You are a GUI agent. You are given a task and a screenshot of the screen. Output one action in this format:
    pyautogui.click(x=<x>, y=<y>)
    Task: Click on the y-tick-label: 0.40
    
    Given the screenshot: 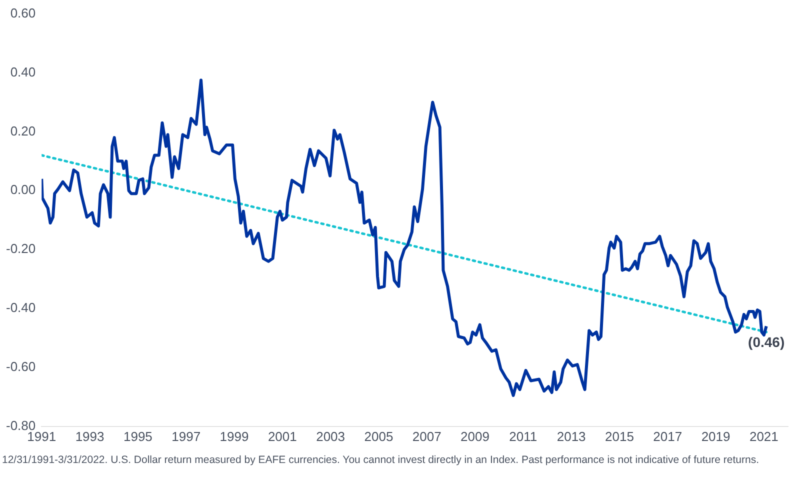 What is the action you would take?
    pyautogui.click(x=23, y=72)
    